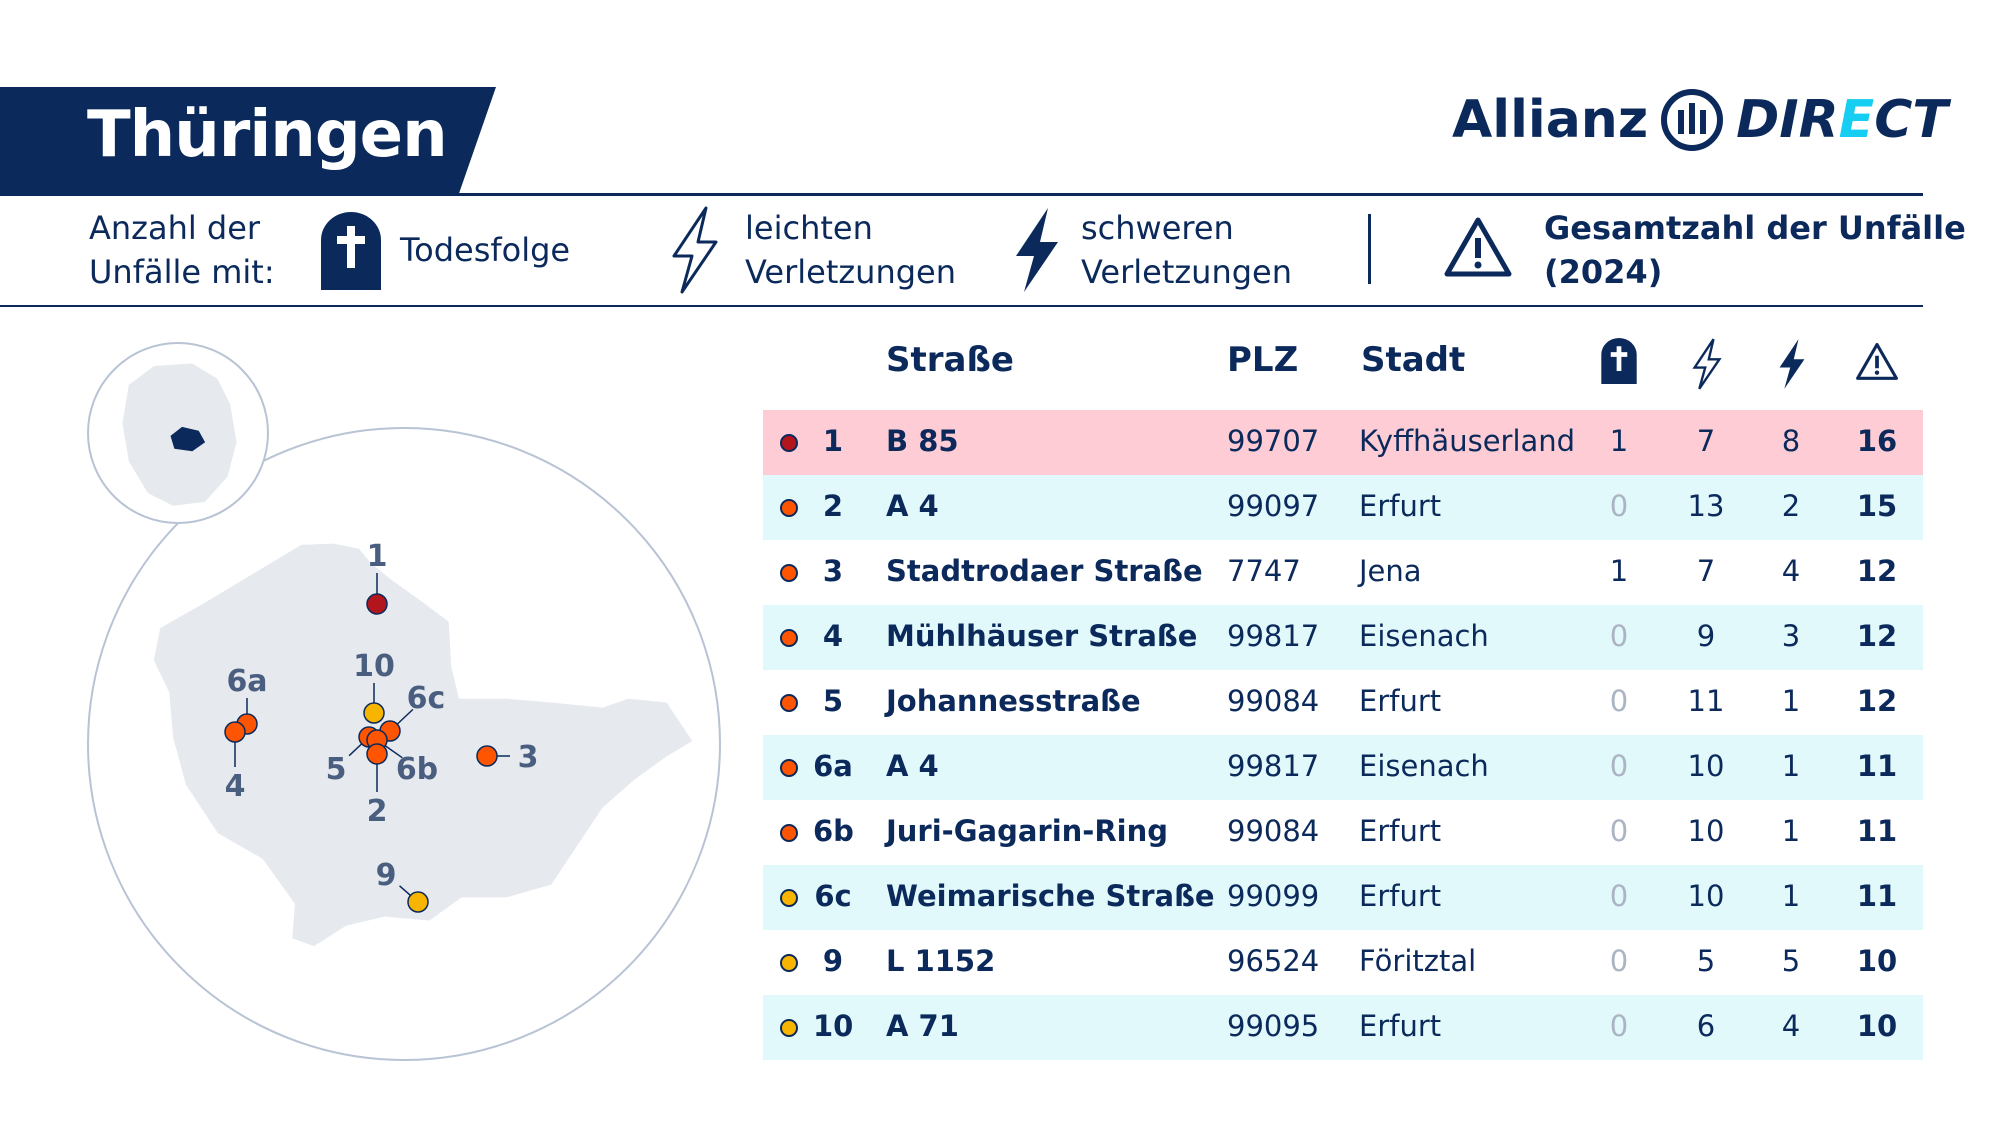  I want to click on thuringia-shape, so click(407, 654).